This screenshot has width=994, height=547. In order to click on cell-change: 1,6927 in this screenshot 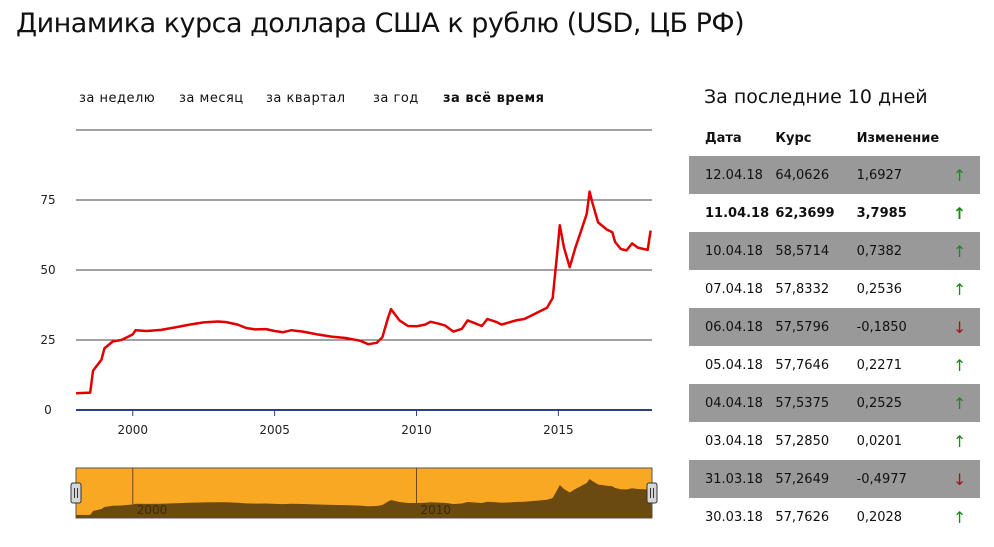, I will do `click(898, 175)`.